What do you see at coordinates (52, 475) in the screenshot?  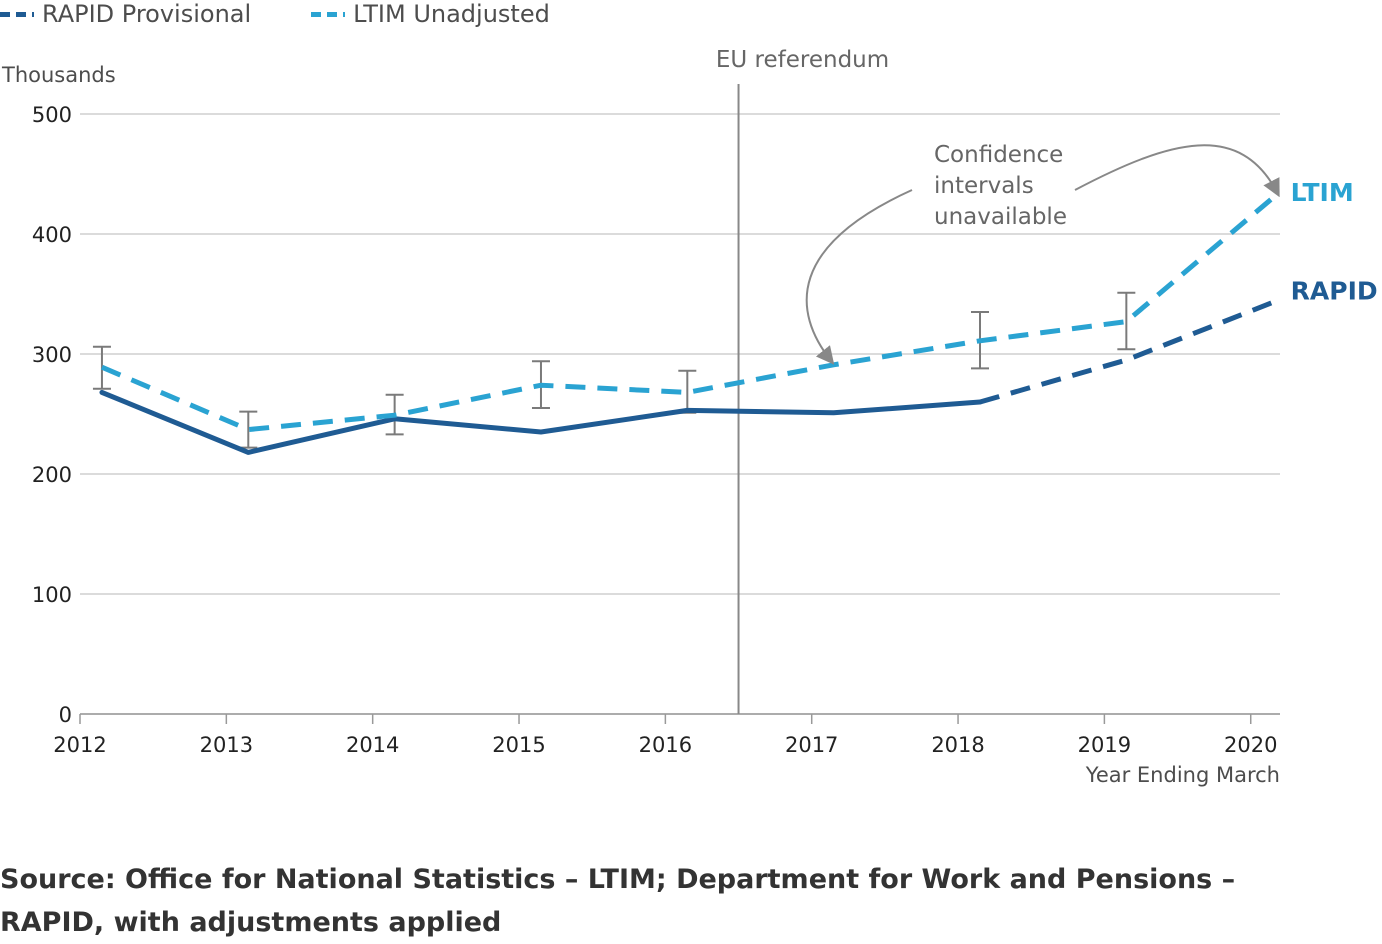 I see `y-tick-label: 200` at bounding box center [52, 475].